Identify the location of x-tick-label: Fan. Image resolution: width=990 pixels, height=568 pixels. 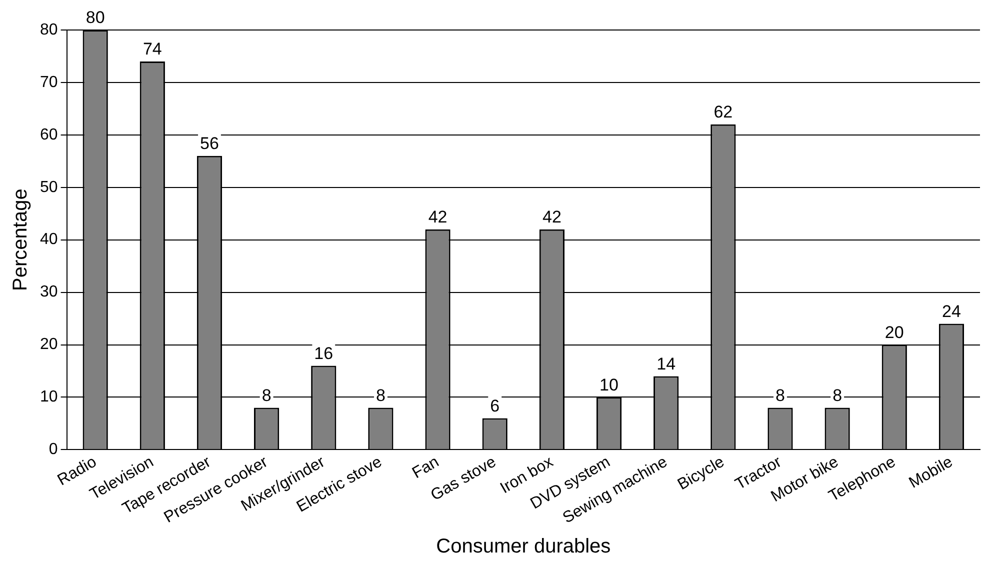
(426, 468).